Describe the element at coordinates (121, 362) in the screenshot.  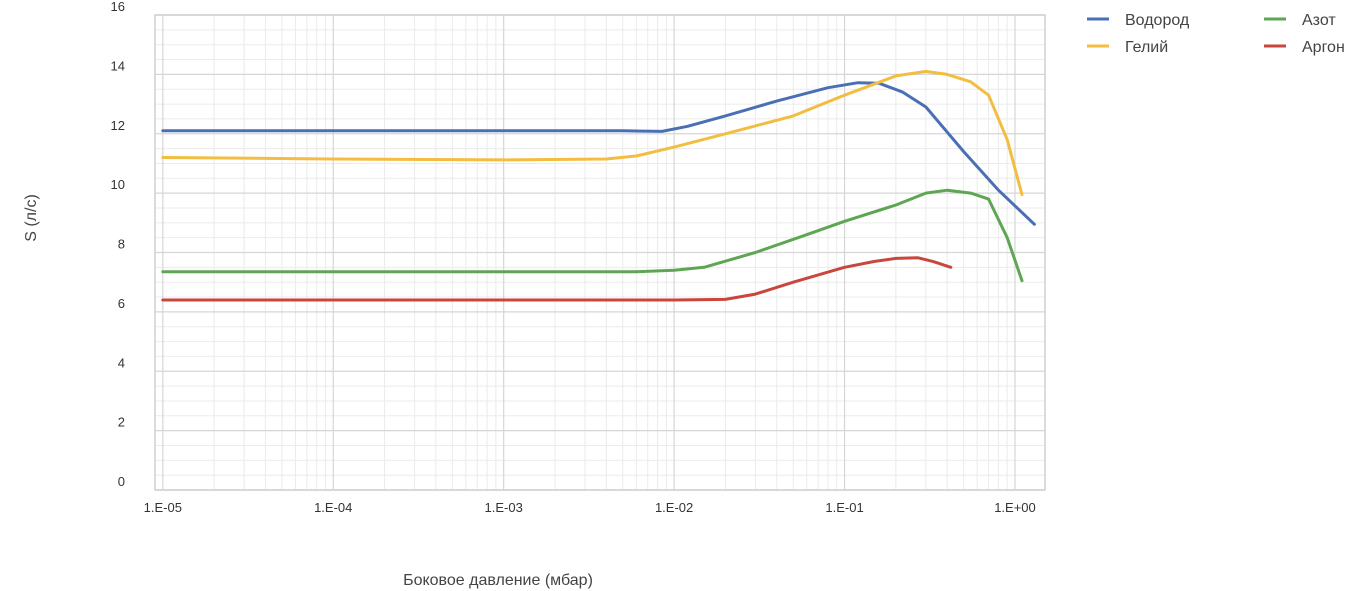
I see `y-tick-label: 4` at that location.